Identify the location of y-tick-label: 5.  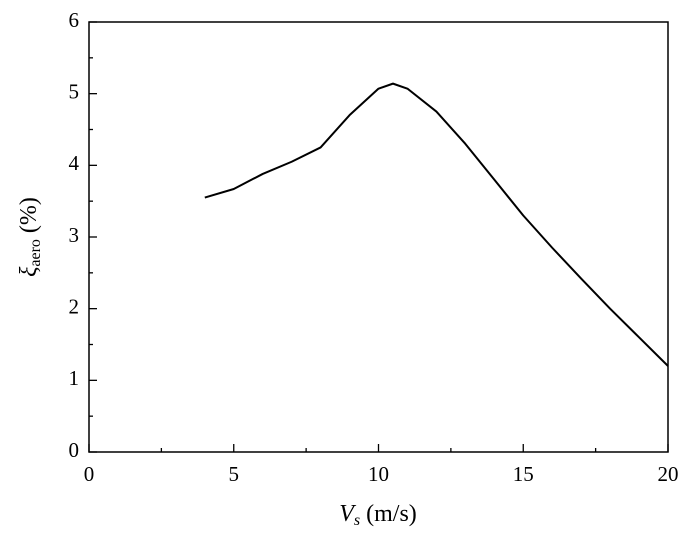
(74, 91).